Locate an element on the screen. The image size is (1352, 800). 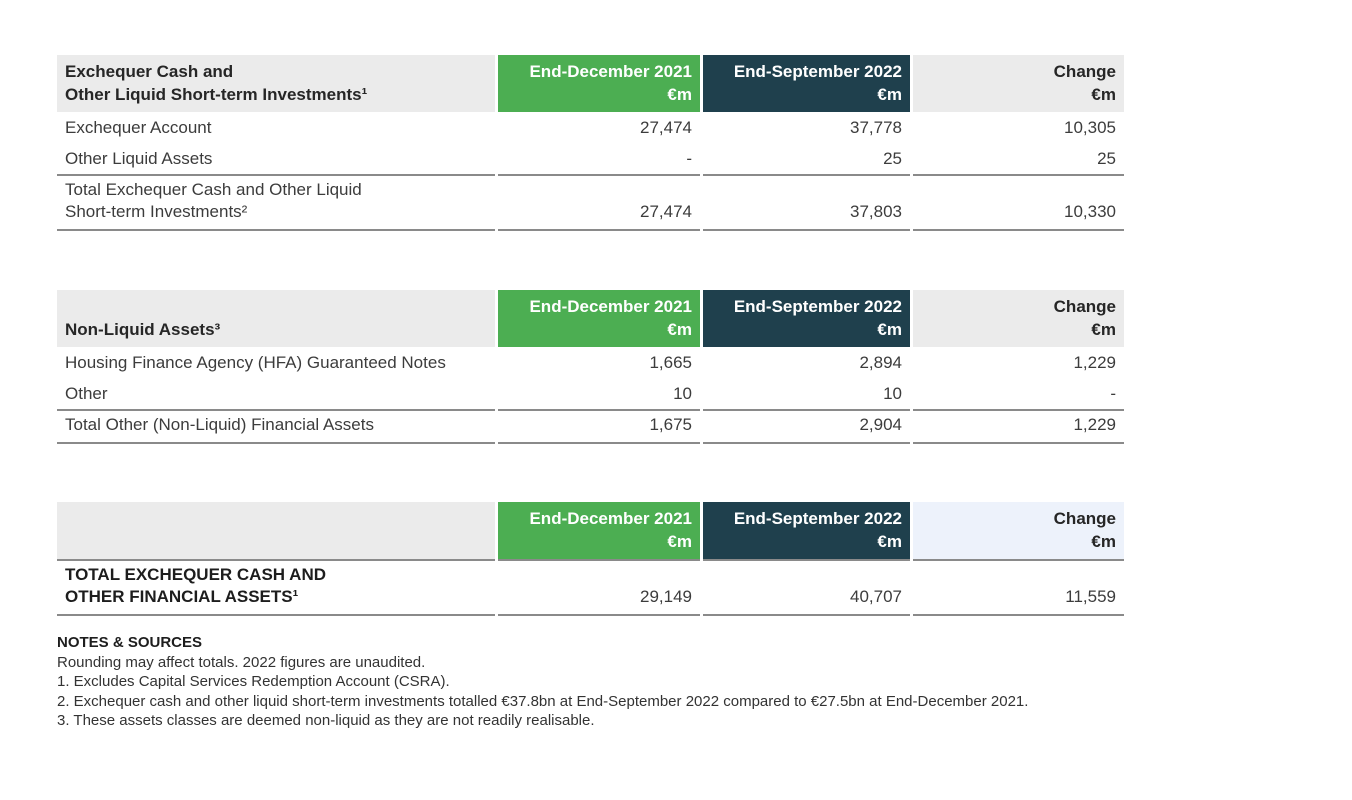
total-label-line2: OTHER FINANCIAL ASSETS¹ is located at coordinates (182, 596).